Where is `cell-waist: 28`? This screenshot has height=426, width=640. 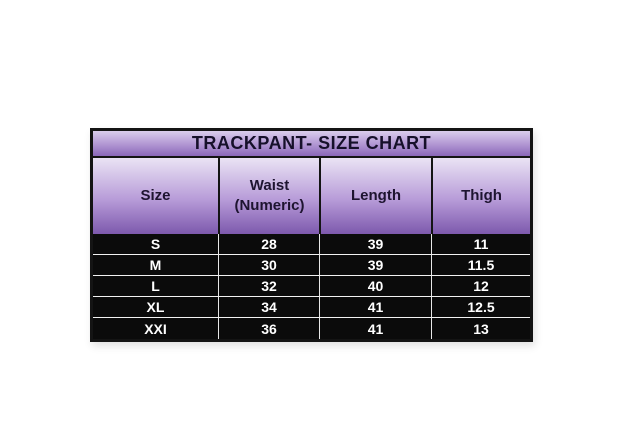 cell-waist: 28 is located at coordinates (268, 244).